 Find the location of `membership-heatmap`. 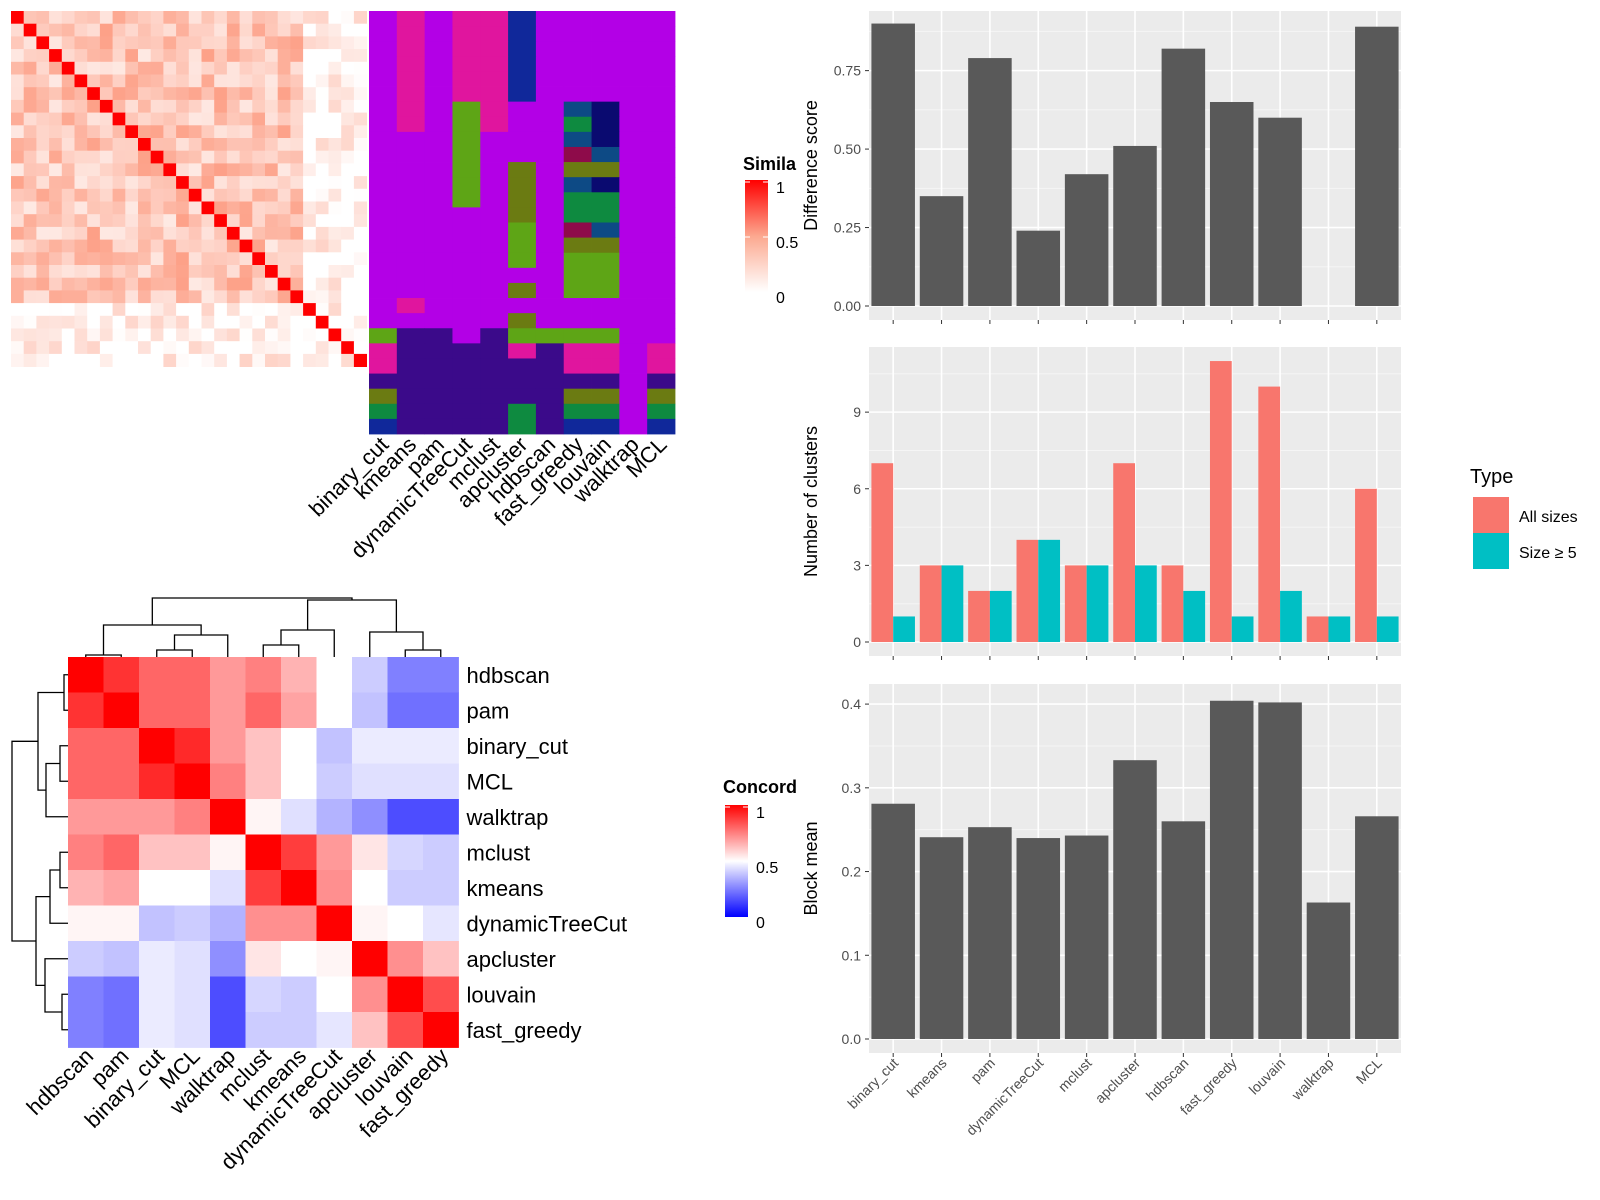

membership-heatmap is located at coordinates (522, 223).